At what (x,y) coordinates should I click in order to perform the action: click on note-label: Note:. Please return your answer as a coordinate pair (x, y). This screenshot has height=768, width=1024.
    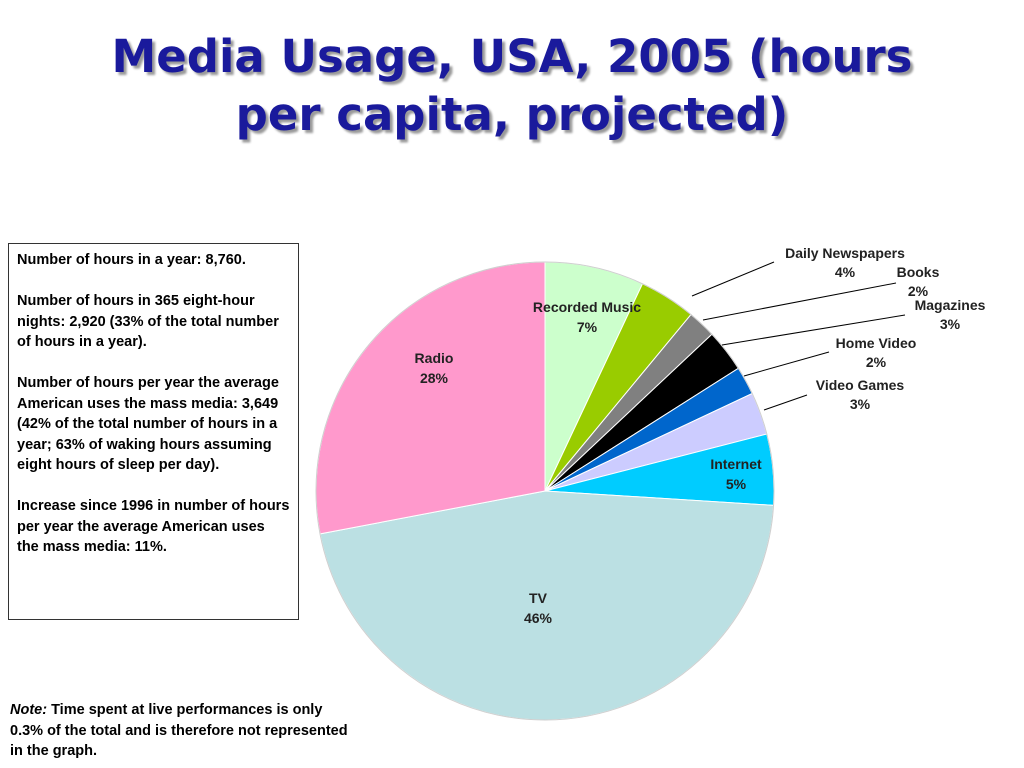
    Looking at the image, I should click on (29, 710).